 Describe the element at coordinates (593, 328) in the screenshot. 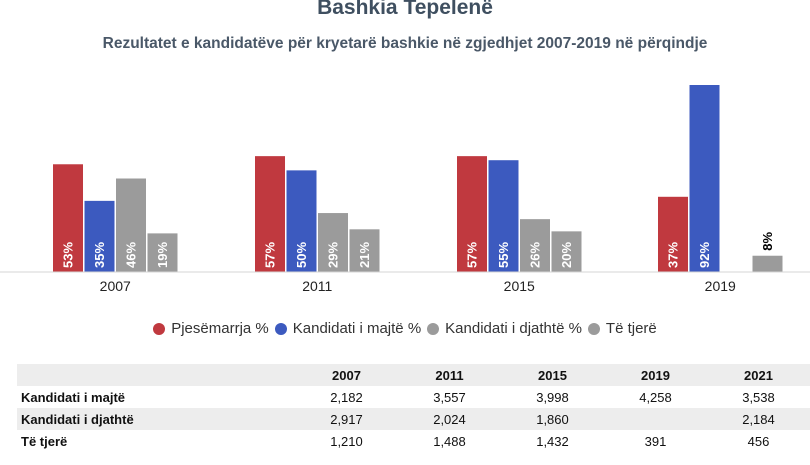

I see `legend-dot-others` at that location.